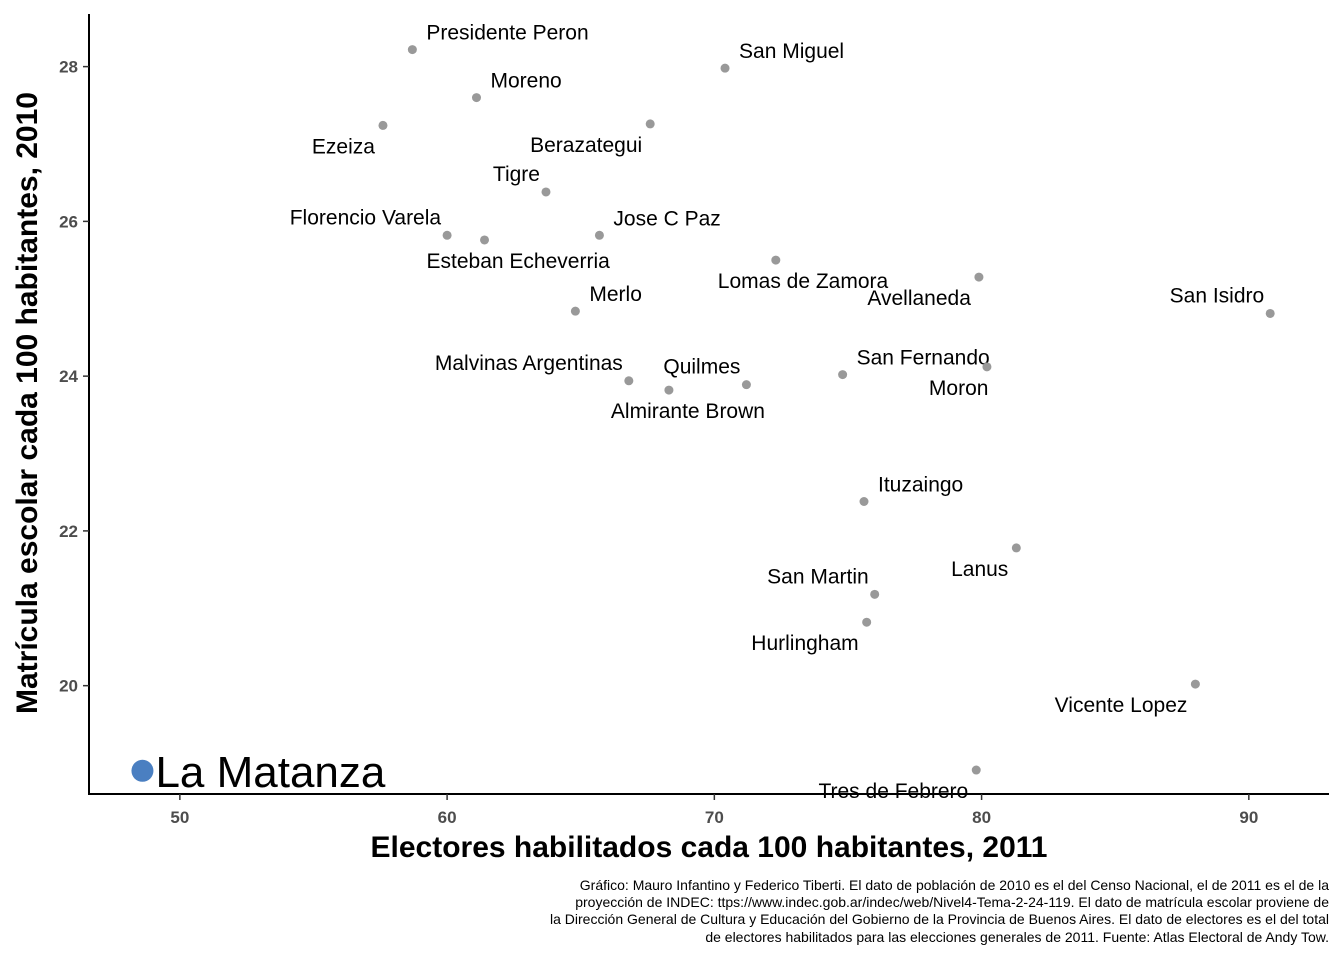 This screenshot has height=960, width=1344. What do you see at coordinates (979, 569) in the screenshot?
I see `point-label: Lanus` at bounding box center [979, 569].